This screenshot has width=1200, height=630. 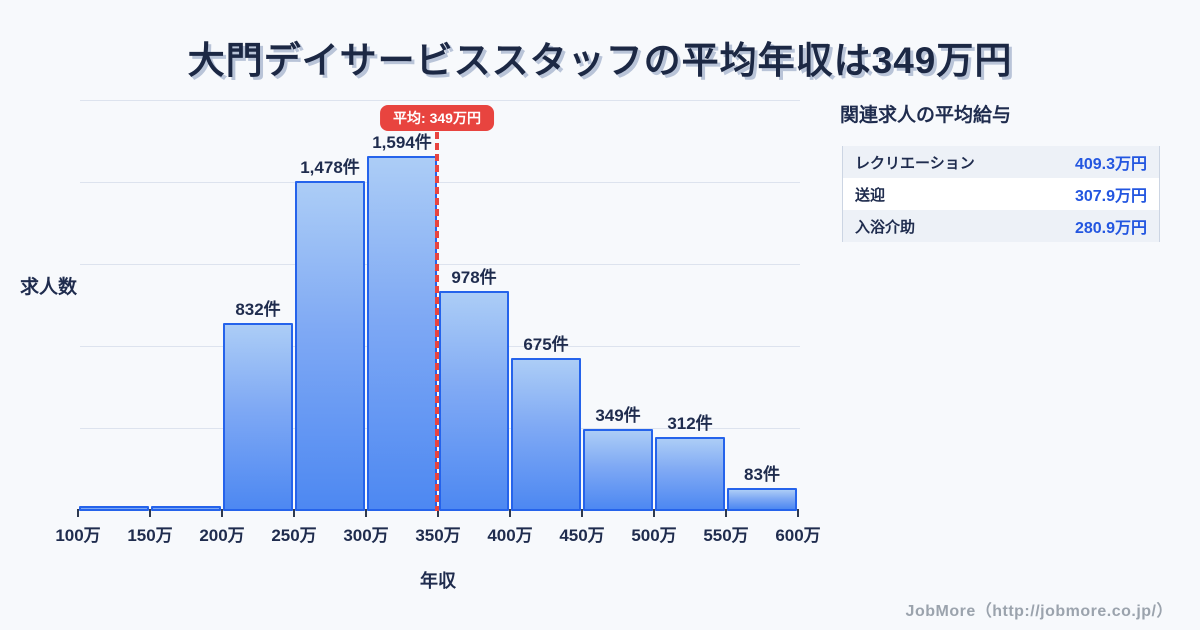 I want to click on x-tick-label: 550万, so click(x=726, y=535).